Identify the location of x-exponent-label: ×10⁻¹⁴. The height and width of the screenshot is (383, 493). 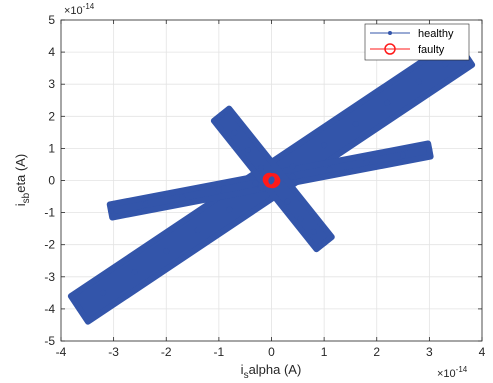
(452, 372).